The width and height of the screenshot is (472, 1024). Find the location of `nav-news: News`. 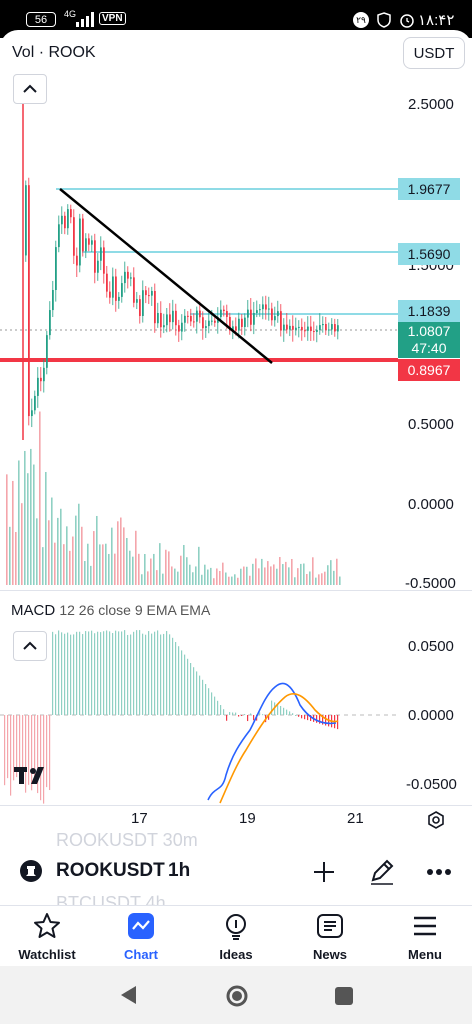

nav-news: News is located at coordinates (330, 936).